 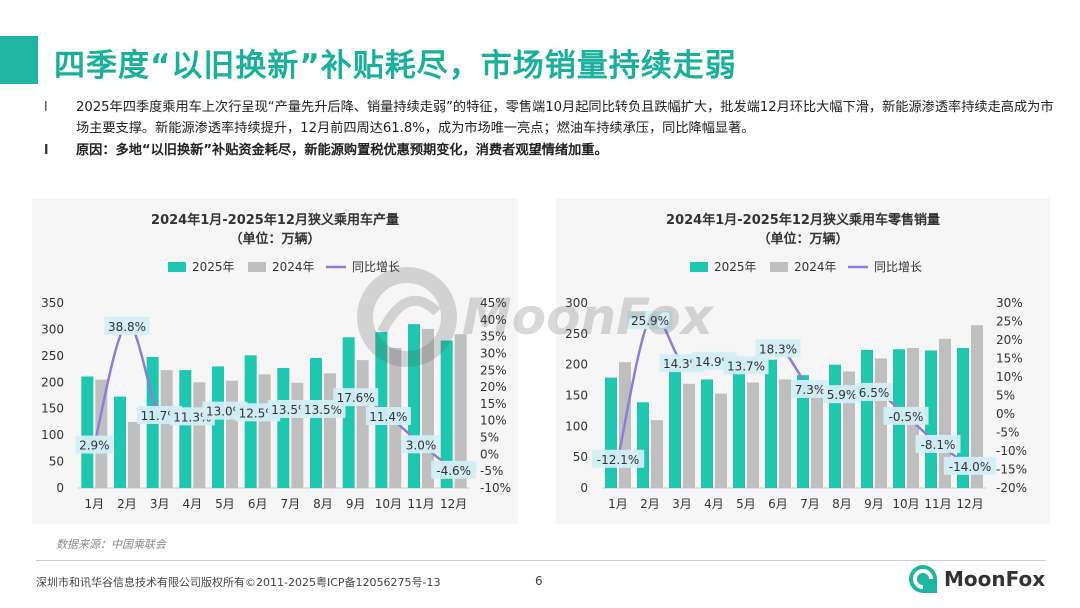 I want to click on chart-subtitle: （单位：万辆）, so click(x=802, y=239).